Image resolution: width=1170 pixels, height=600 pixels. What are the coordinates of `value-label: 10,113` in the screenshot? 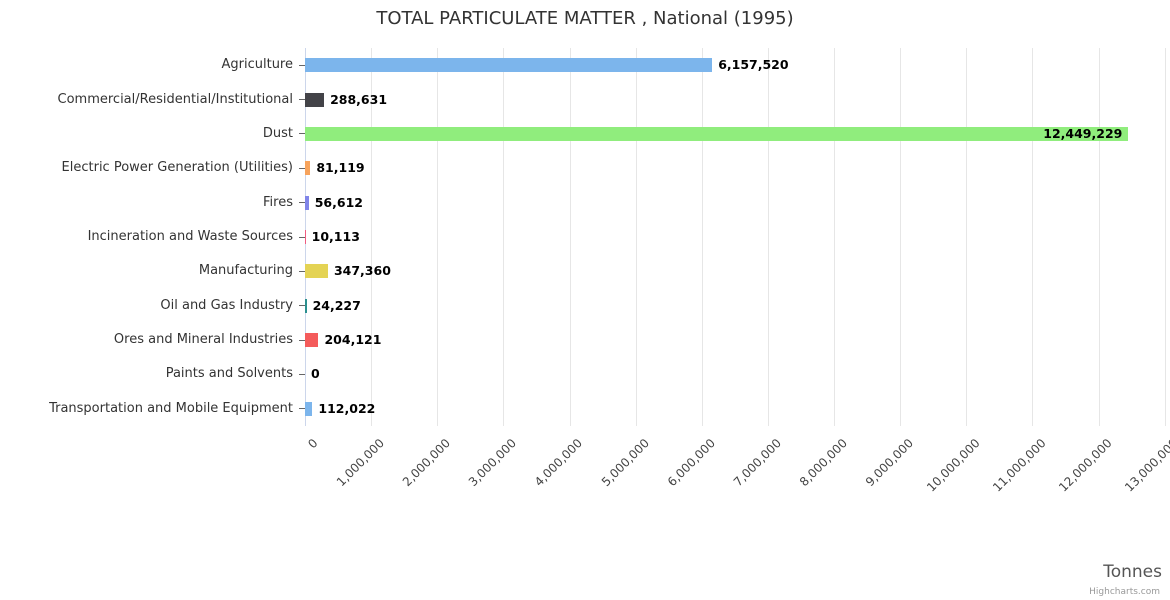 It's located at (335, 236).